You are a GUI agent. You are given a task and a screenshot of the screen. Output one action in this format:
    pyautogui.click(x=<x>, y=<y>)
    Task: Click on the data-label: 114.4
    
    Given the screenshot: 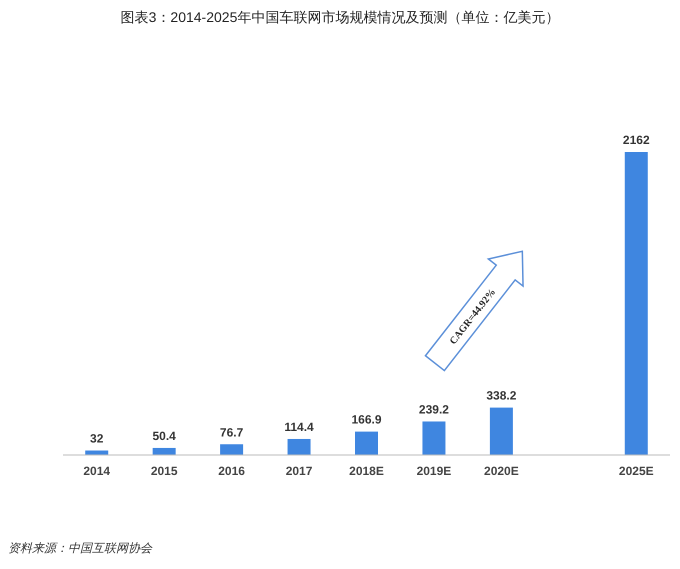 What is the action you would take?
    pyautogui.click(x=299, y=427)
    